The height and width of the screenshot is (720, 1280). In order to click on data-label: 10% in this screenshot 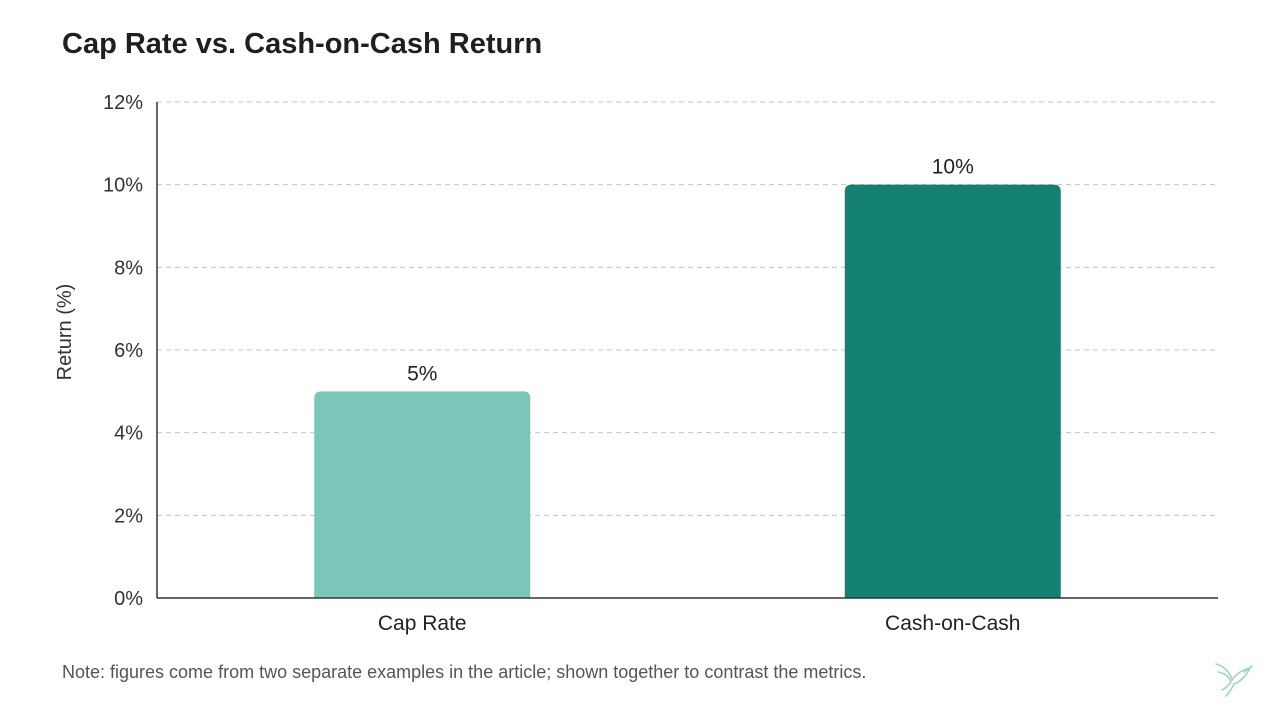, I will do `click(953, 167)`.